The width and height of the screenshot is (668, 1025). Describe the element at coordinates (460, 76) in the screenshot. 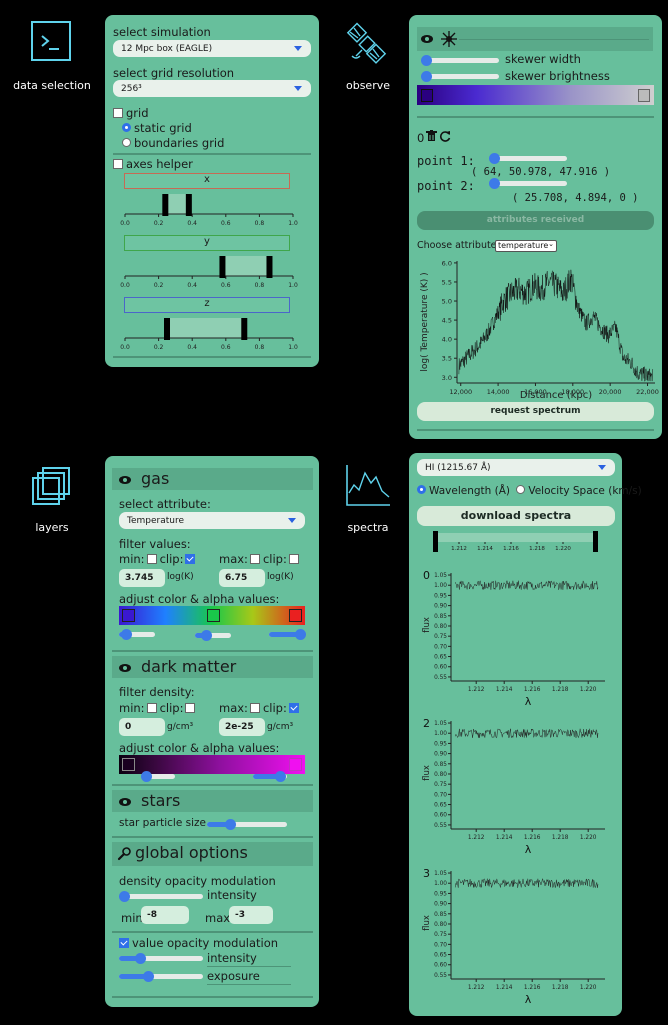

I see `skewer-brightness-slider` at that location.